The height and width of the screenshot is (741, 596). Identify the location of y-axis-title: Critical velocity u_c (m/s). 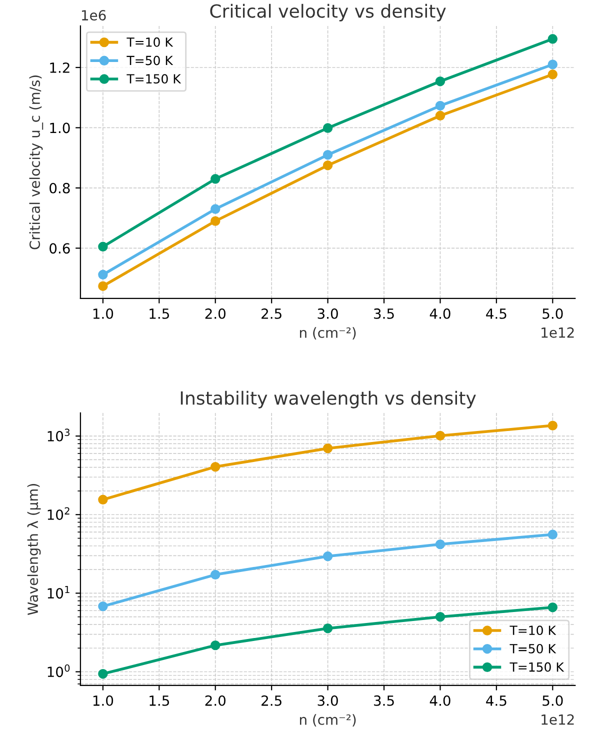
(36, 163).